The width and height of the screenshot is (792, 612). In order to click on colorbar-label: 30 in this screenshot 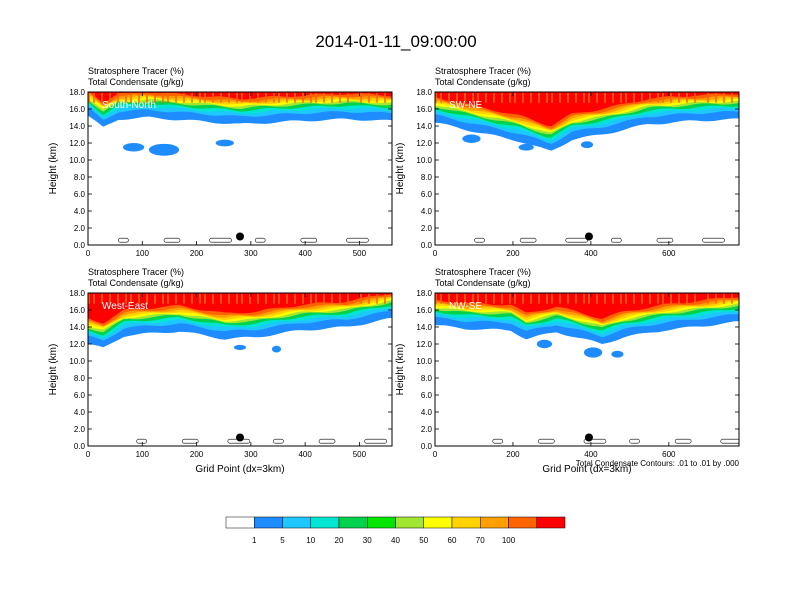, I will do `click(367, 540)`.